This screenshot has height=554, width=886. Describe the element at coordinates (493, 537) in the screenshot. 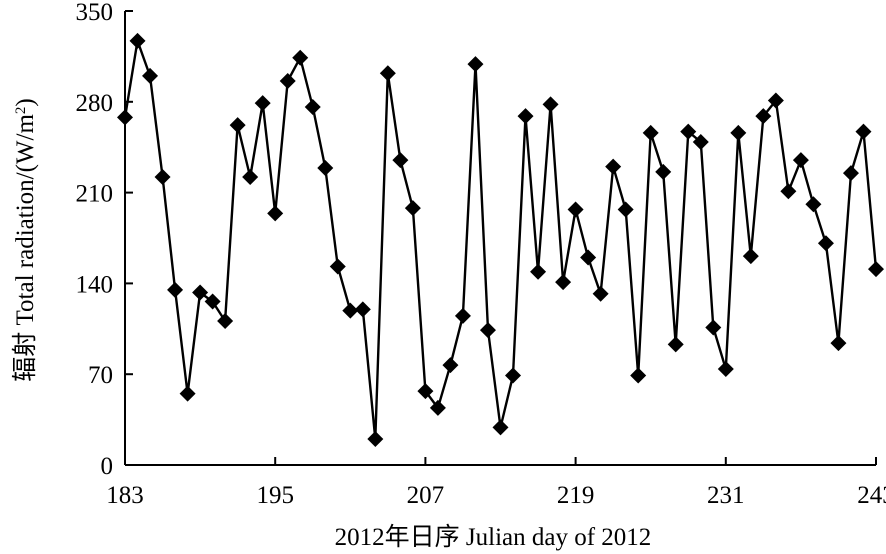

I see `x-axis-title: 2012年日序 Julian day of 2012` at that location.